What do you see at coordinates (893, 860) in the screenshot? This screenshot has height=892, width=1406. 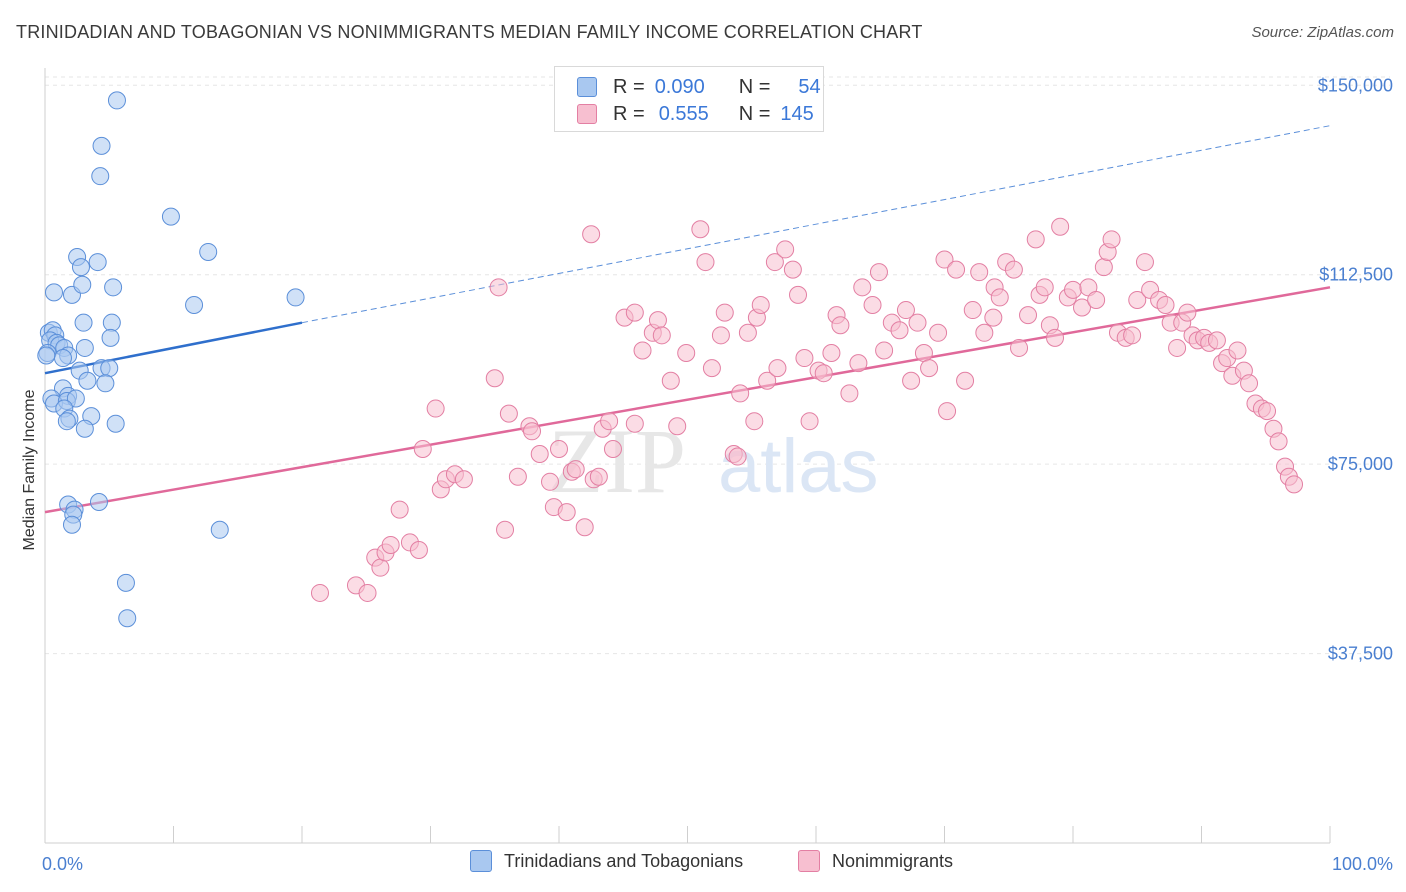 I see `bottom-legend-label: Nonimmigrants` at bounding box center [893, 860].